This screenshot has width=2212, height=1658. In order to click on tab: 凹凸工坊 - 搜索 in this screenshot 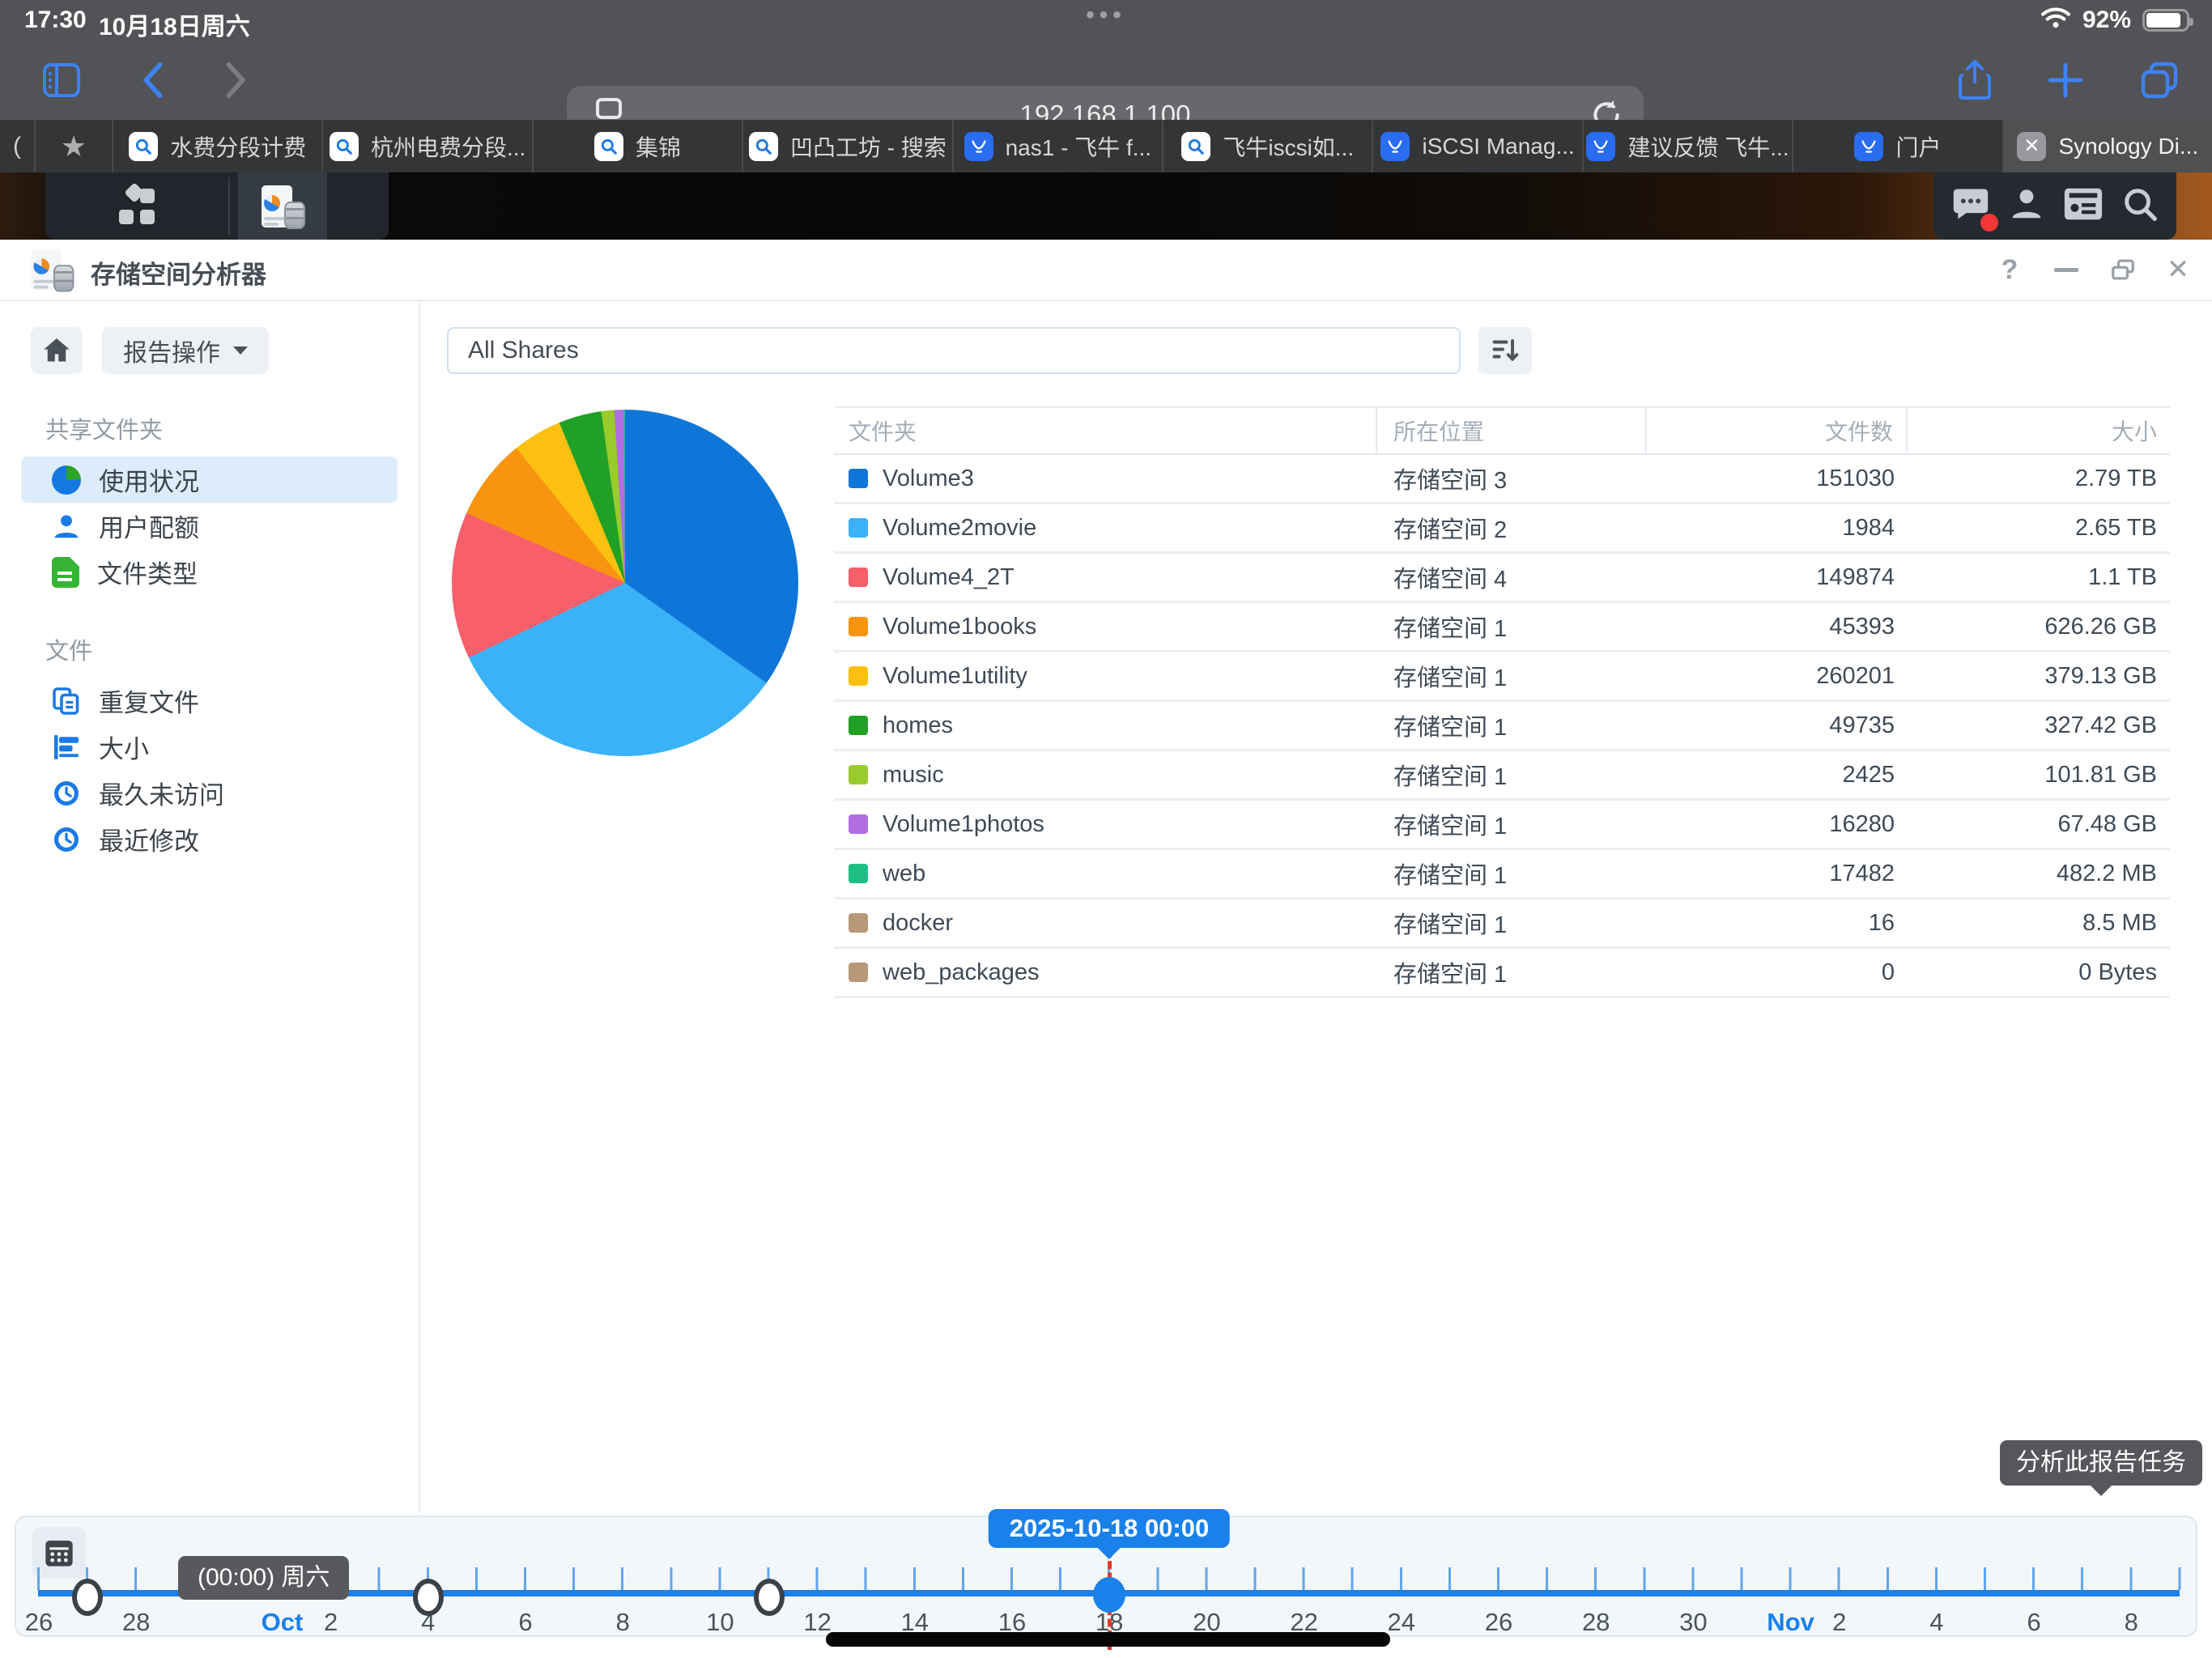, I will do `click(847, 146)`.